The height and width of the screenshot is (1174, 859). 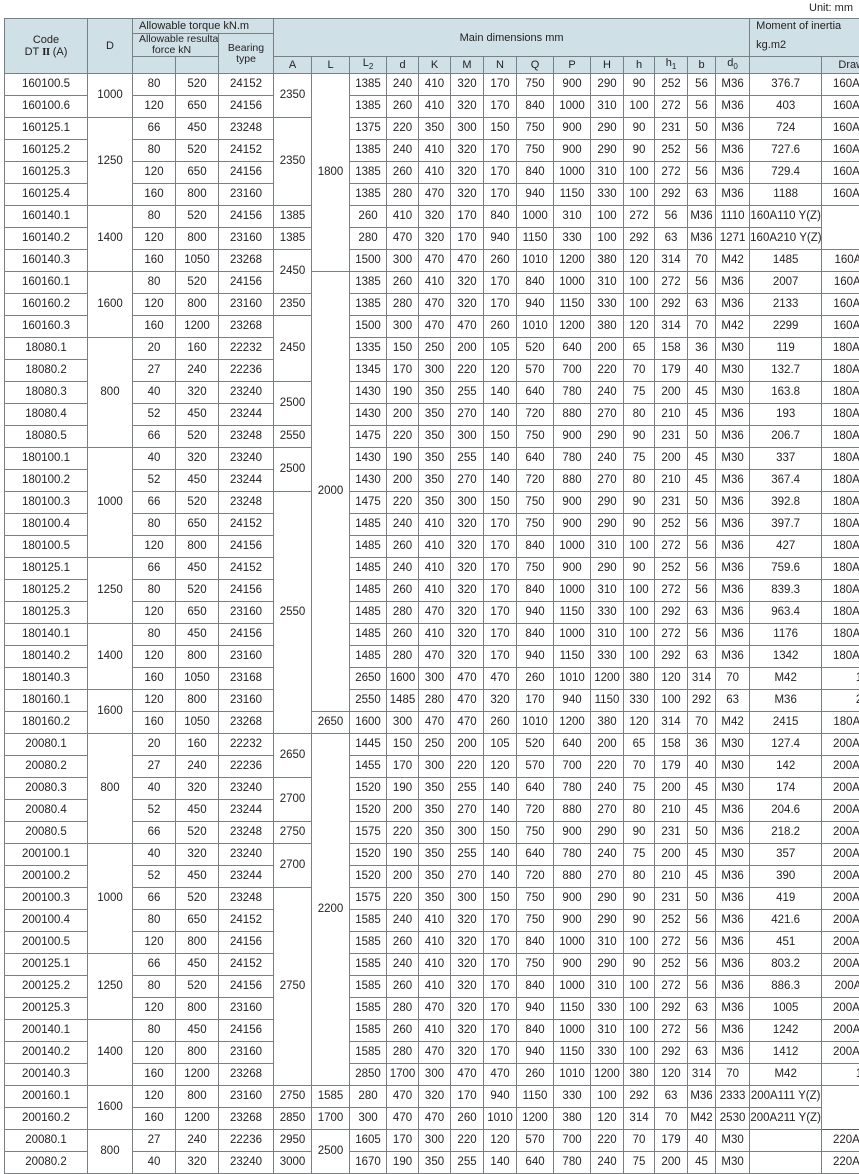 What do you see at coordinates (639, 327) in the screenshot?
I see `cell-h: 120` at bounding box center [639, 327].